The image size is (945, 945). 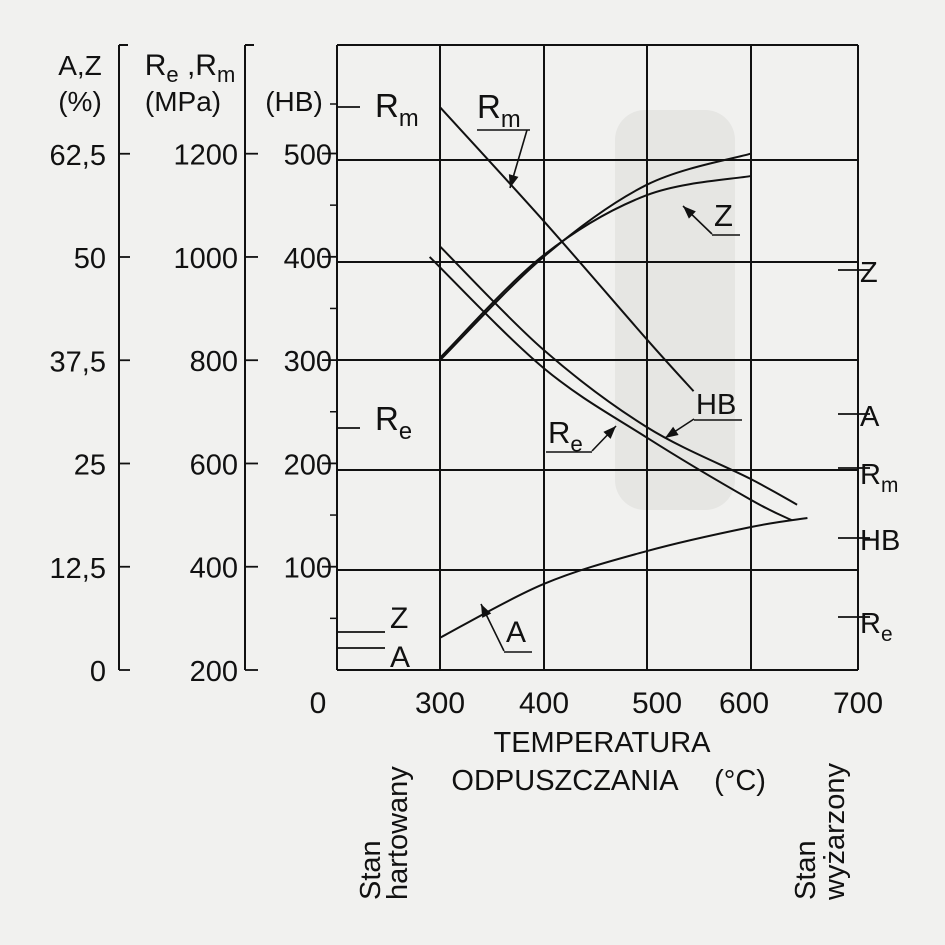 What do you see at coordinates (90, 466) in the screenshot?
I see `az-tick-label: 25` at bounding box center [90, 466].